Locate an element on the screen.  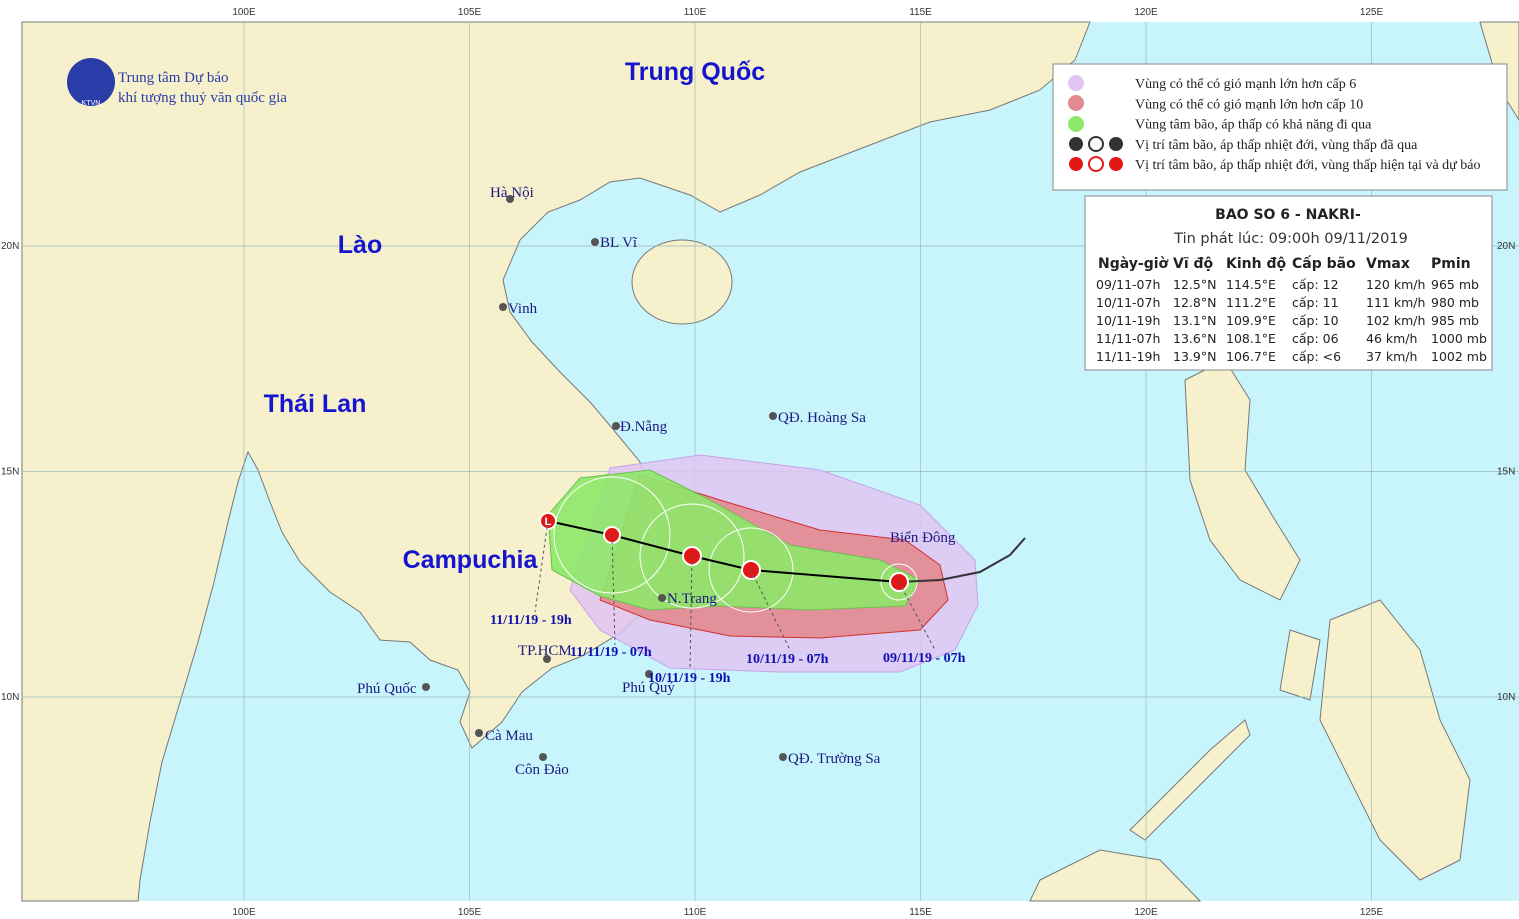
place-label: TP.HCM is located at coordinates (545, 651).